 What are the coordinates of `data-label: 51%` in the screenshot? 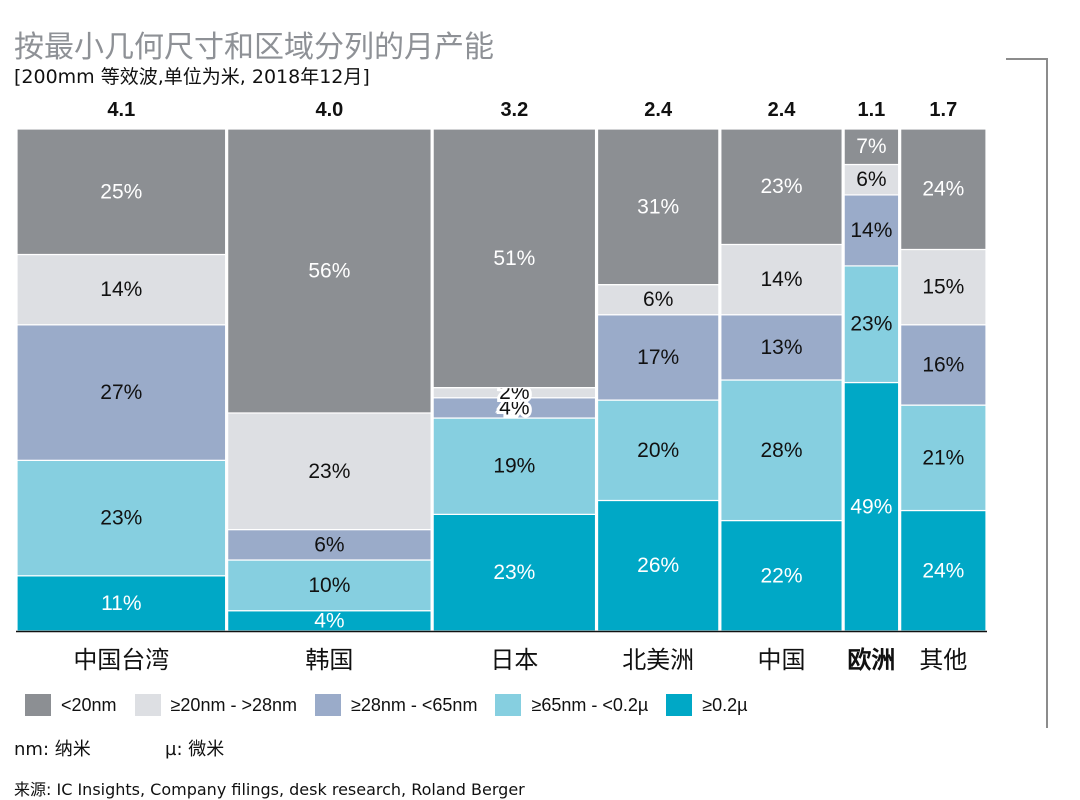 It's located at (514, 258).